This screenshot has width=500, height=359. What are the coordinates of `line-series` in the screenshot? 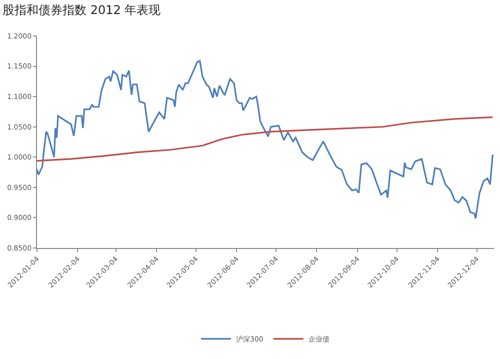 It's located at (265, 139).